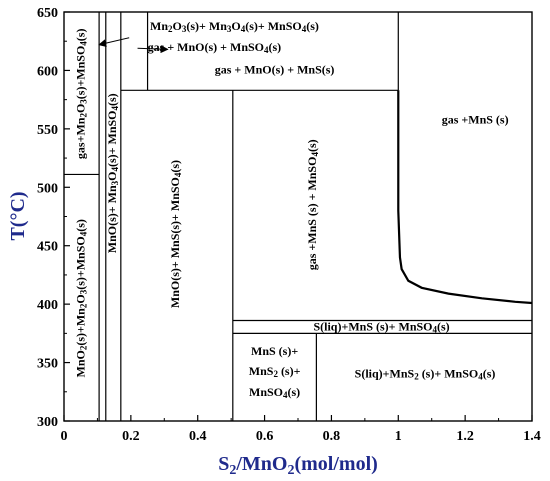 The image size is (550, 481). What do you see at coordinates (47, 71) in the screenshot?
I see `y-tick-label: 600` at bounding box center [47, 71].